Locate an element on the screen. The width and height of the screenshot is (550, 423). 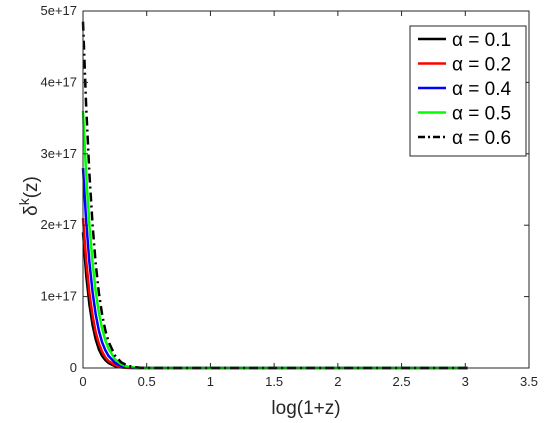
y-tick-label: 0 is located at coordinates (73, 367).